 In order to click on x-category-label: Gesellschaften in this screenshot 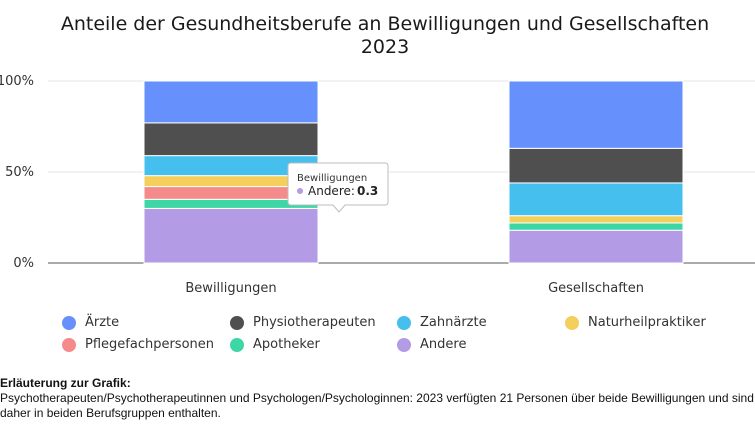, I will do `click(596, 288)`.